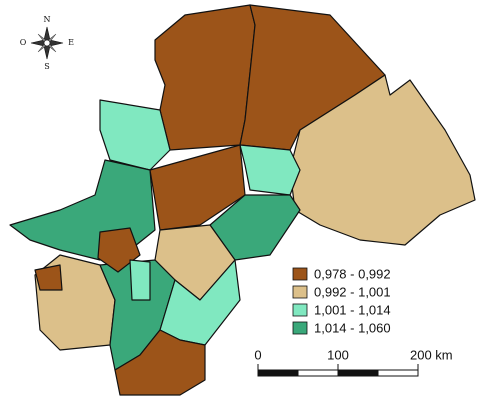 The image size is (500, 409). What do you see at coordinates (71, 42) in the screenshot?
I see `compass-east: E` at bounding box center [71, 42].